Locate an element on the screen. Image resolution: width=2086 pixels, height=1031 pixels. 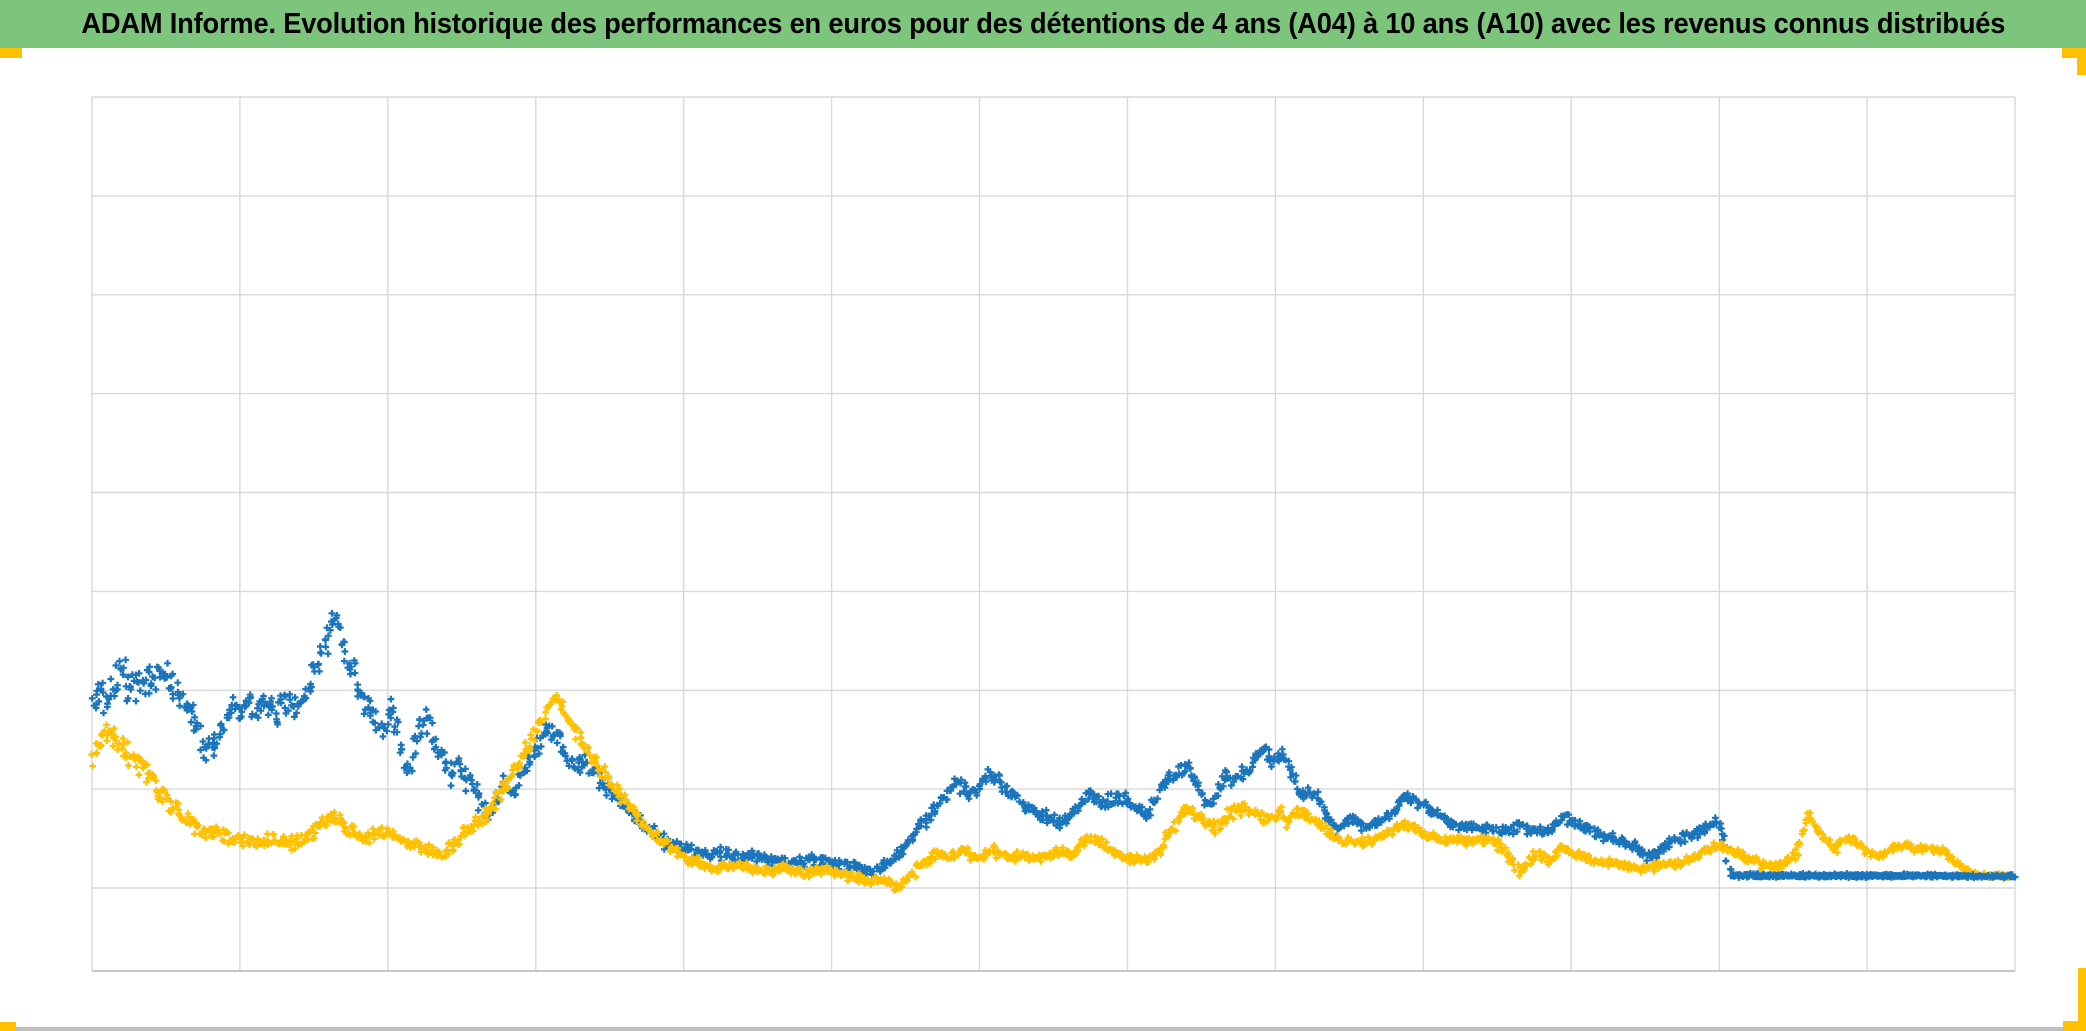
accent-corner-top-right-horizontal is located at coordinates (2074, 53).